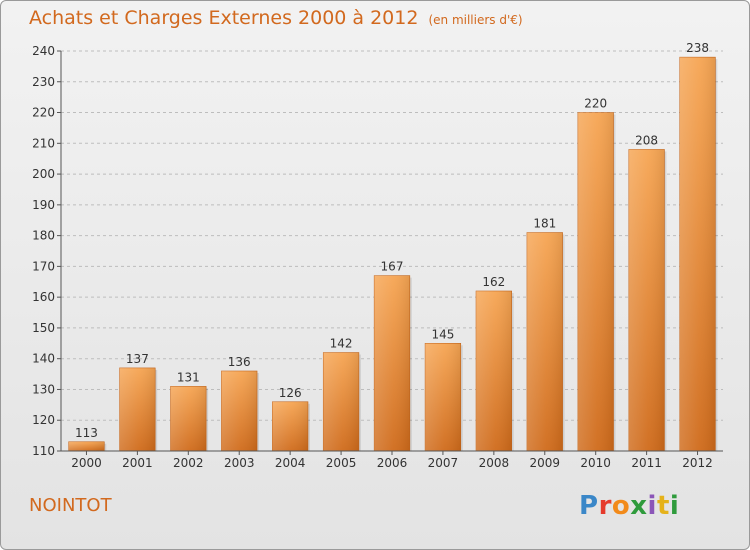 The height and width of the screenshot is (550, 750). What do you see at coordinates (639, 506) in the screenshot?
I see `logo-letter: x` at bounding box center [639, 506].